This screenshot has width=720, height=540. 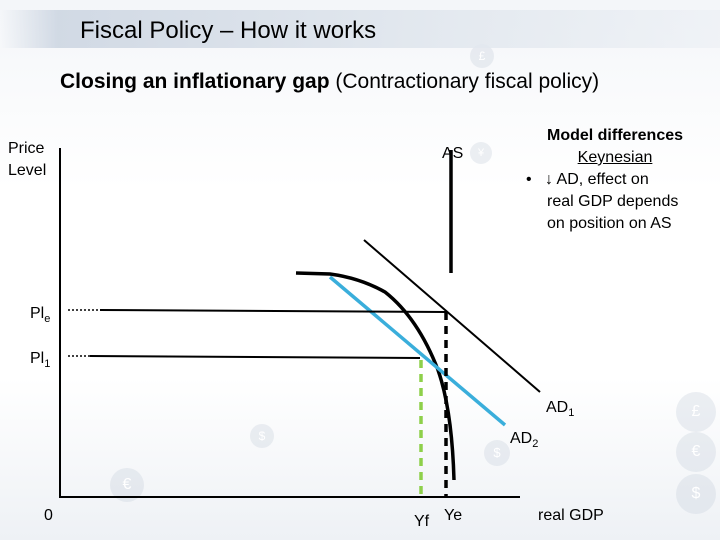 What do you see at coordinates (521, 438) in the screenshot?
I see `ad2-main: AD` at bounding box center [521, 438].